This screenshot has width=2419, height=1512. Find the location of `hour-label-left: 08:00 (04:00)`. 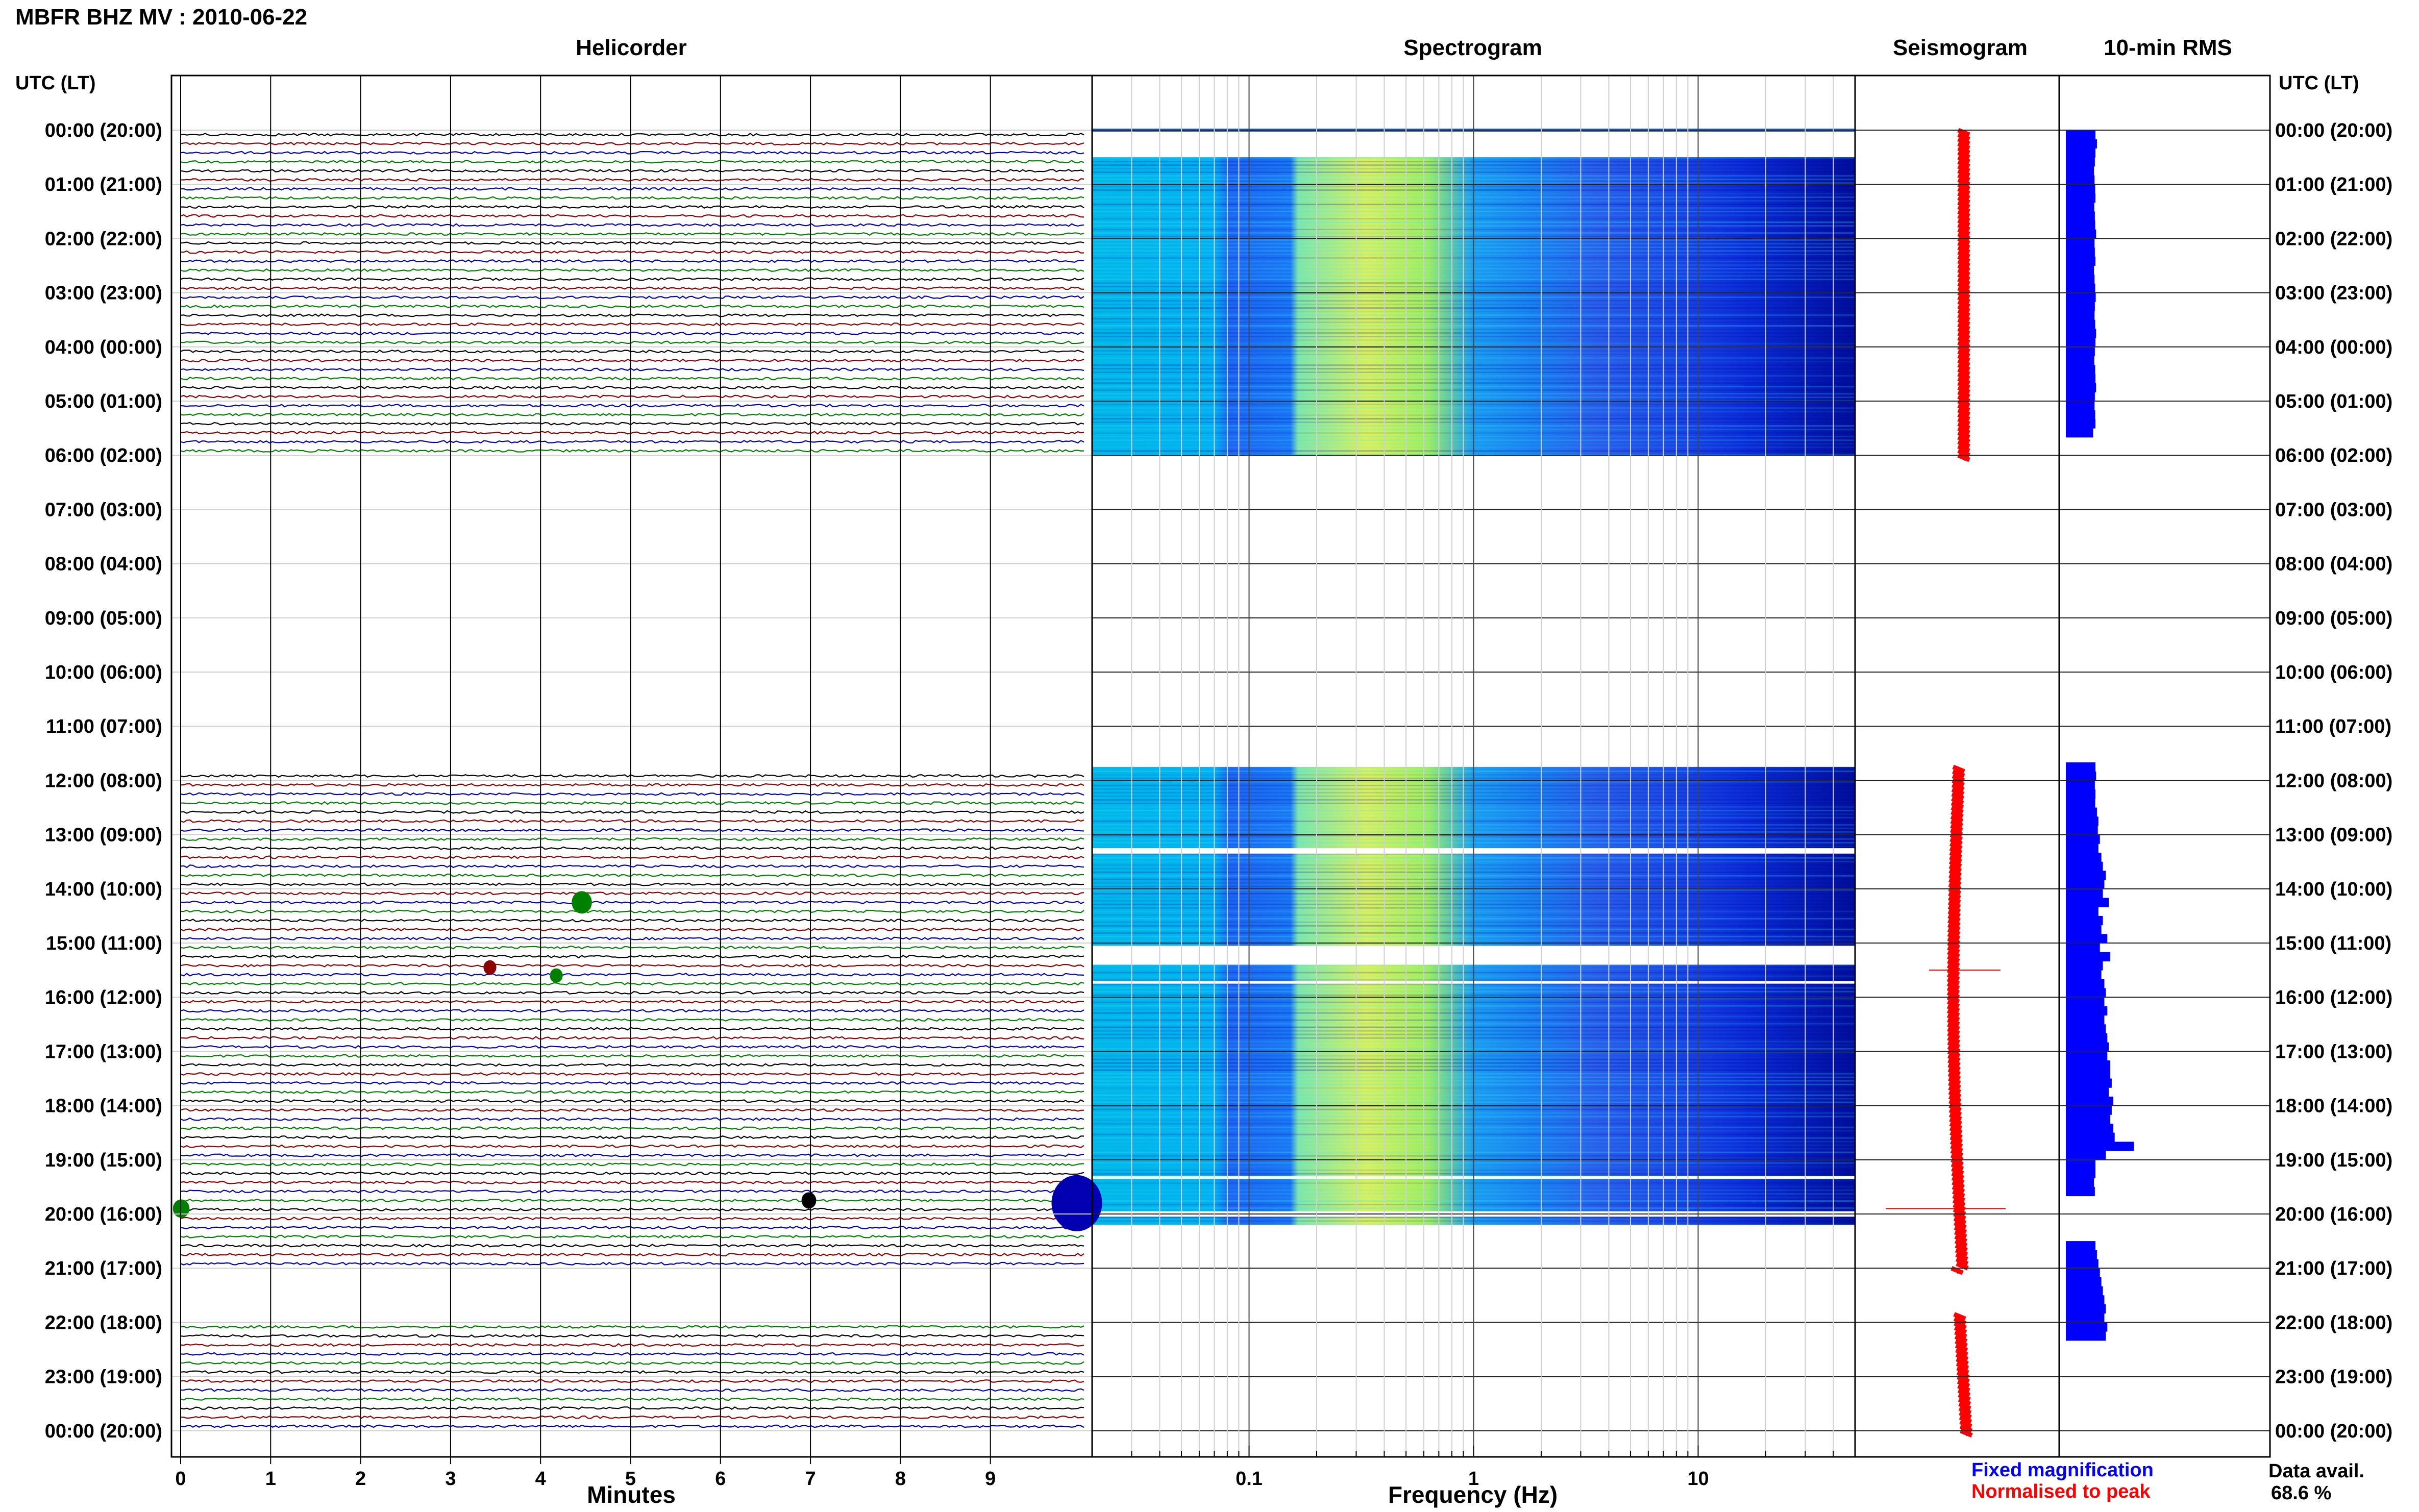

hour-label-left: 08:00 (04:00) is located at coordinates (103, 564).